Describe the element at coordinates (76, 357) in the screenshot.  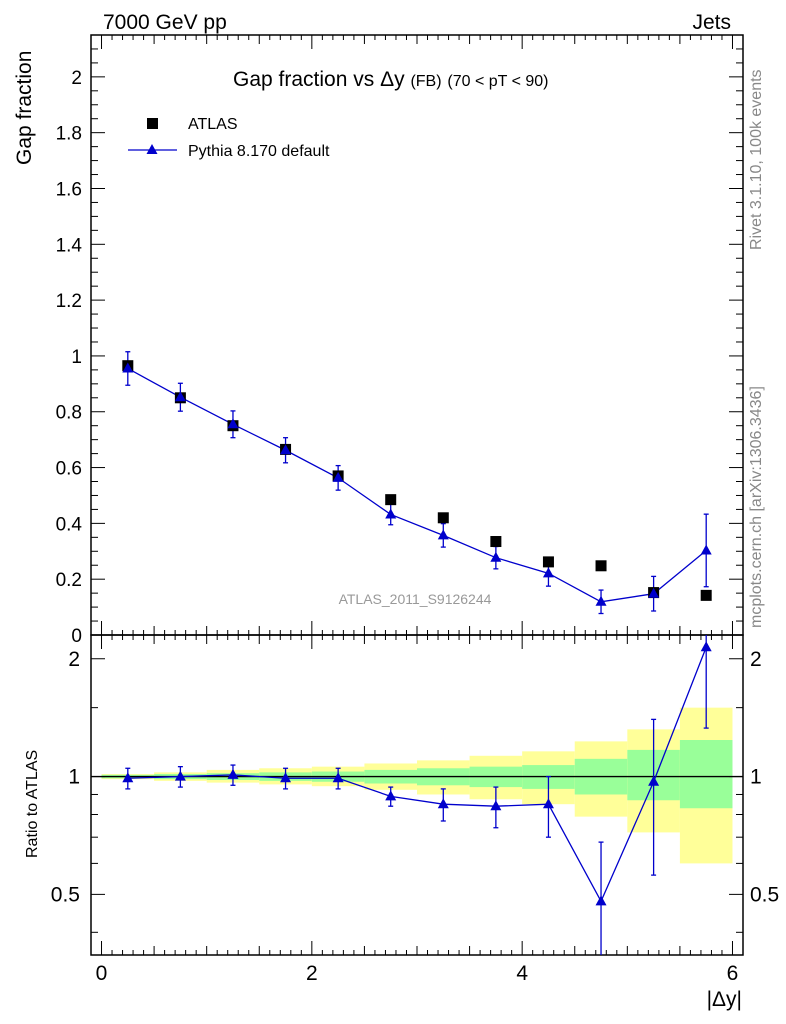
I see `top-y-tick-label: 1` at that location.